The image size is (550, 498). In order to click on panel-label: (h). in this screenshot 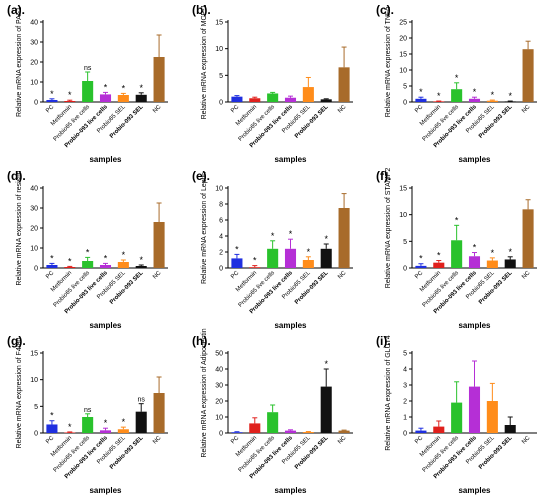, I will do `click(201, 341)`.